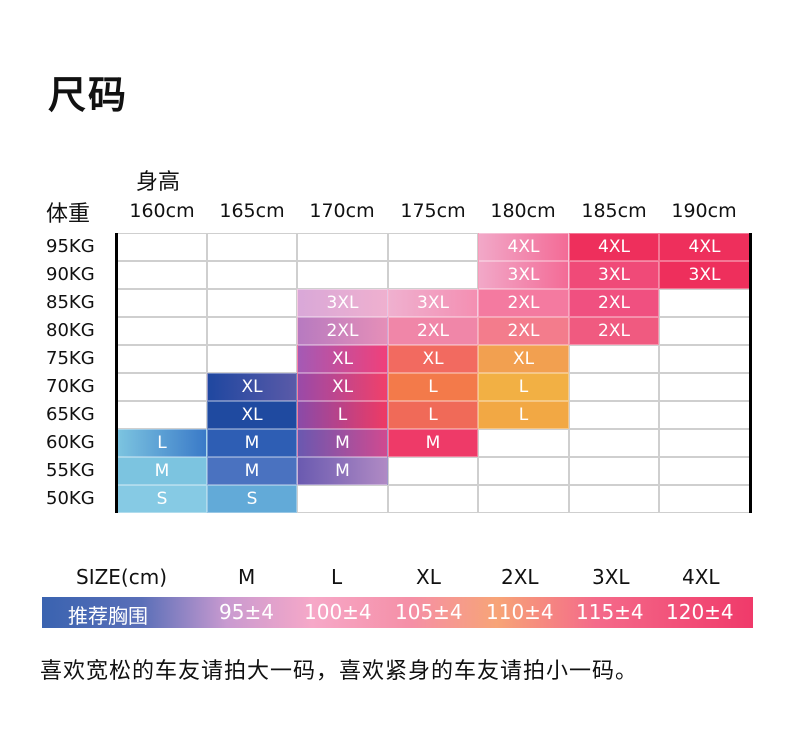 Image resolution: width=790 pixels, height=736 pixels. What do you see at coordinates (70, 470) in the screenshot?
I see `weight-header: 55KG` at bounding box center [70, 470].